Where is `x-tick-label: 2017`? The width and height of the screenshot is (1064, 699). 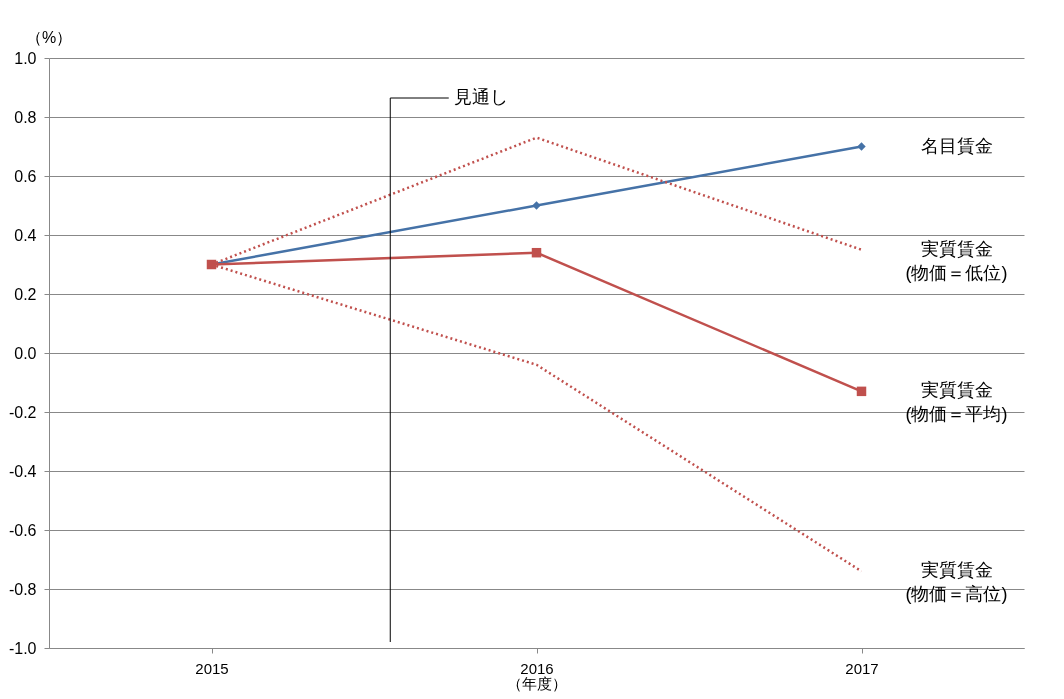
x-tick-label: 2017 is located at coordinates (862, 668).